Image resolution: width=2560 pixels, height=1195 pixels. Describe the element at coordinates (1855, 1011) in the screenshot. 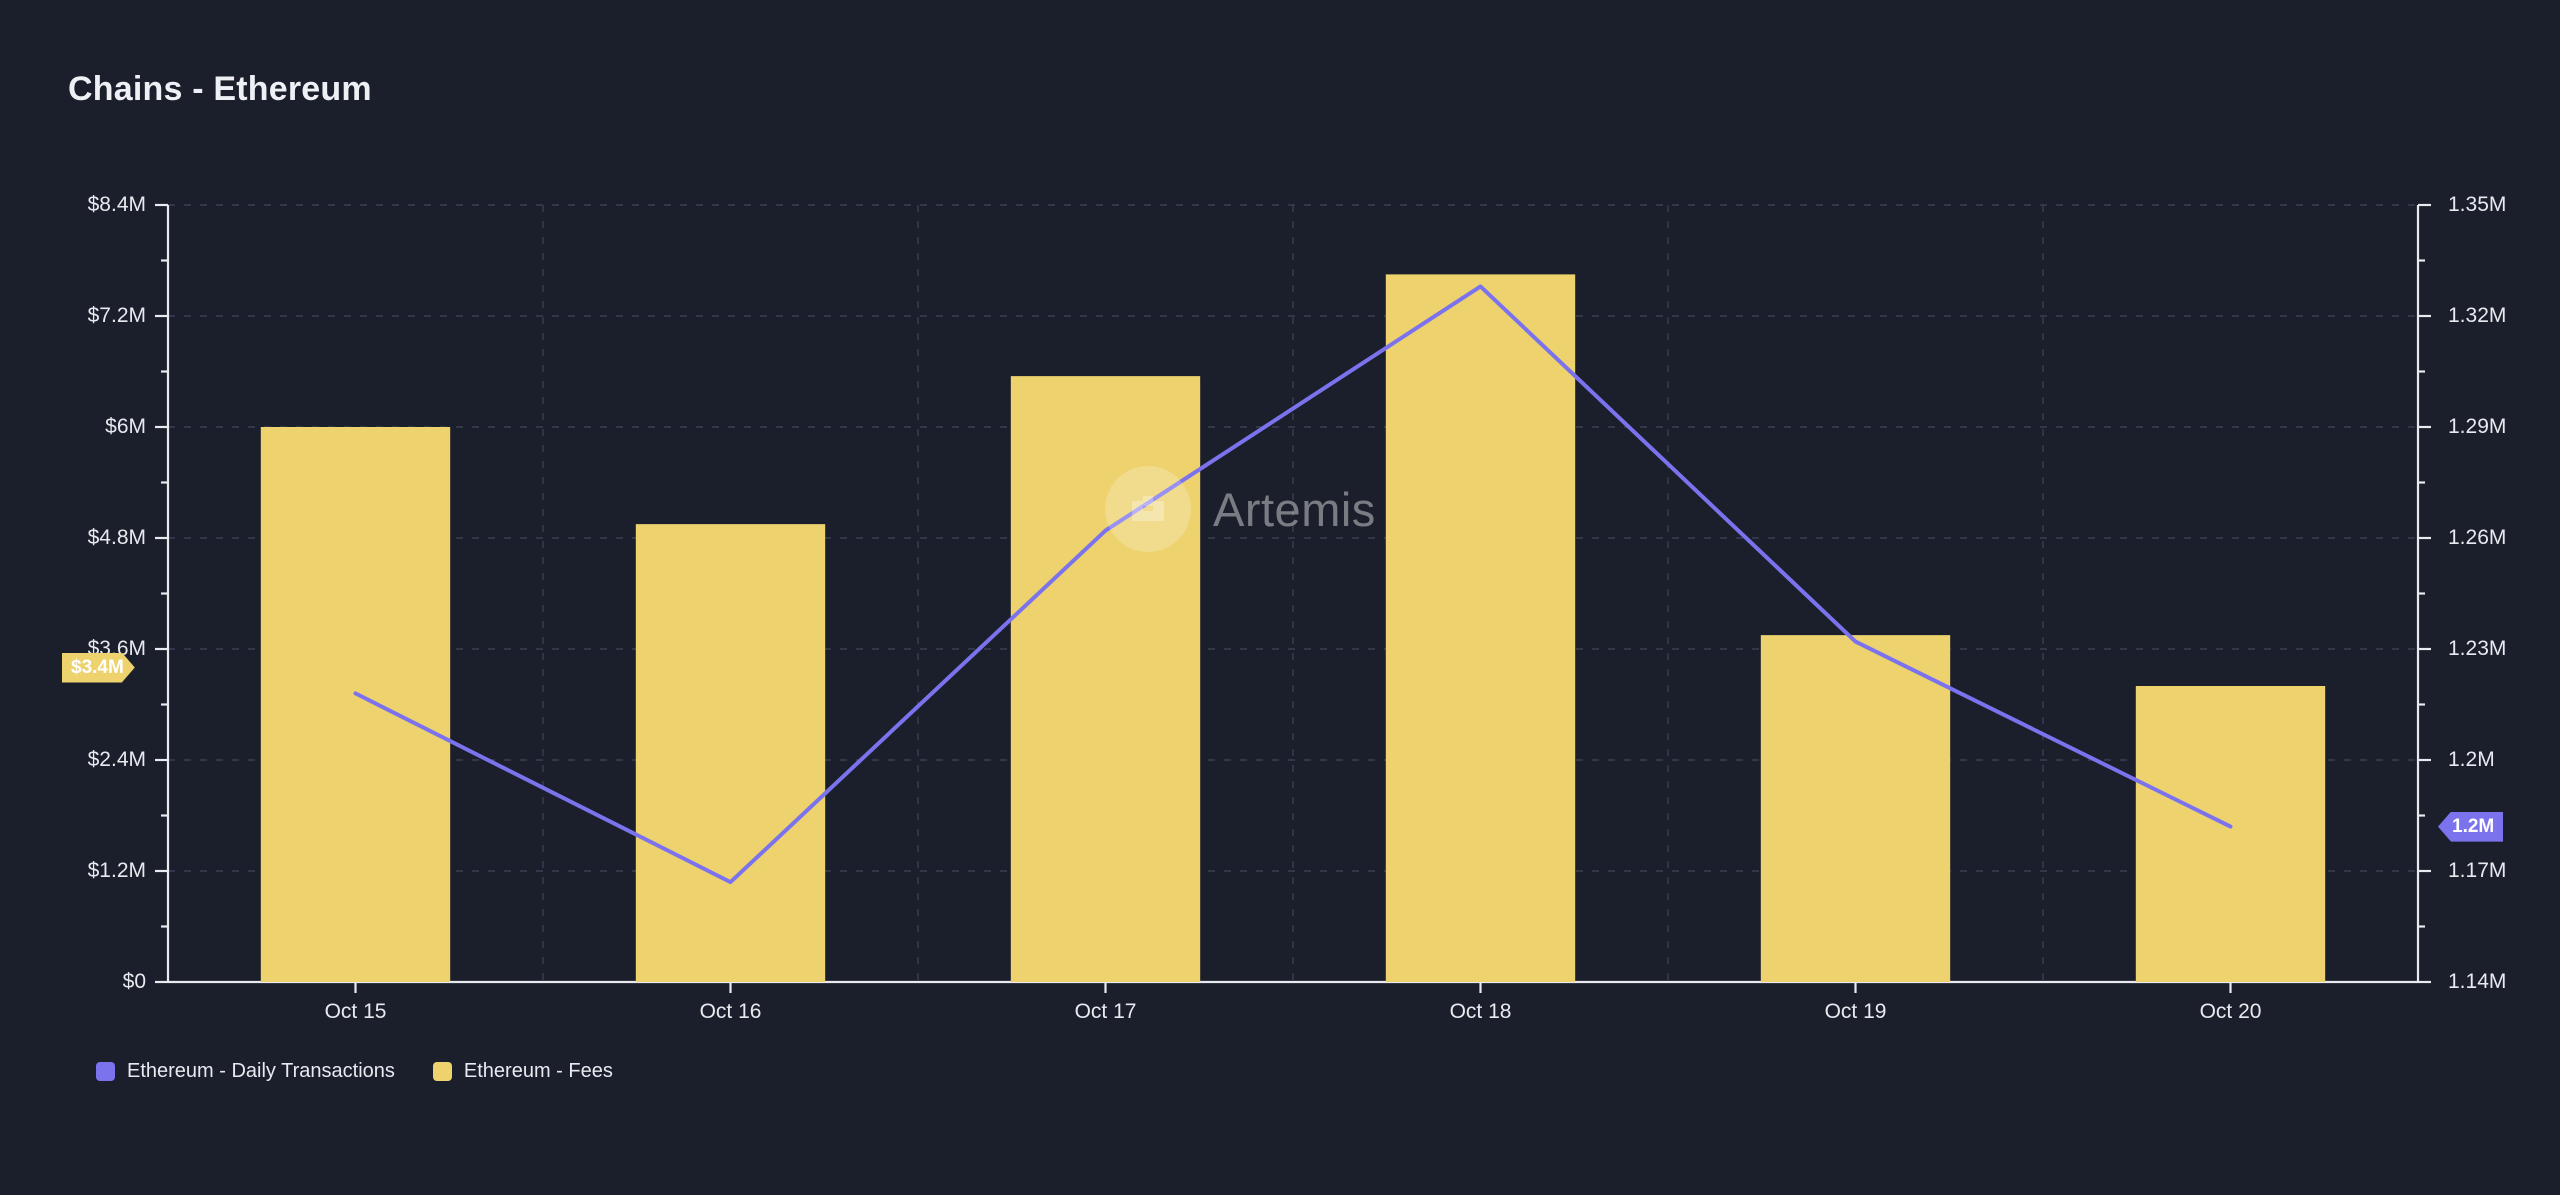

I see `x-tick-label: Oct 19` at that location.